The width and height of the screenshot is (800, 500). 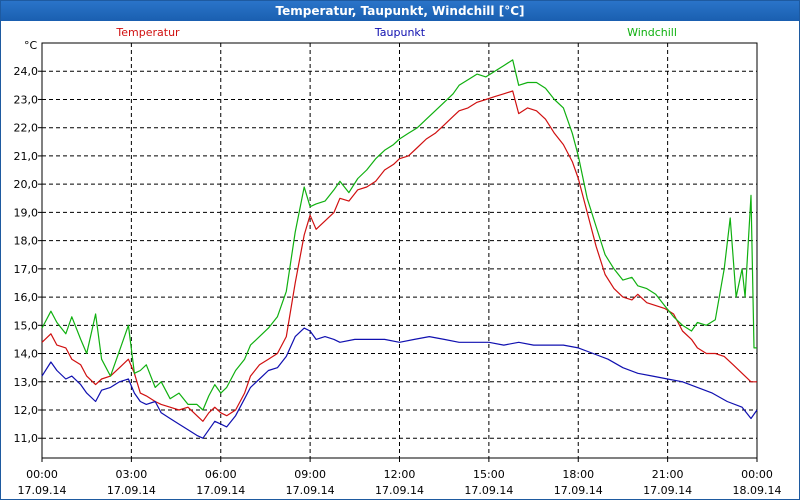 What do you see at coordinates (26, 184) in the screenshot?
I see `y-tick-label: 20,0` at bounding box center [26, 184].